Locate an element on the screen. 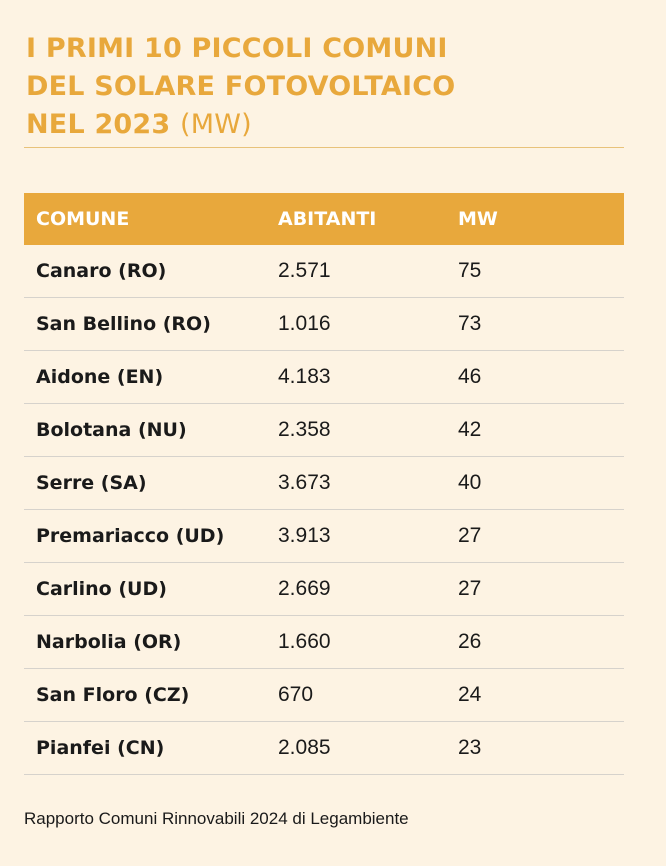 This screenshot has width=666, height=866. cell-abitanti: 2.358 is located at coordinates (356, 430).